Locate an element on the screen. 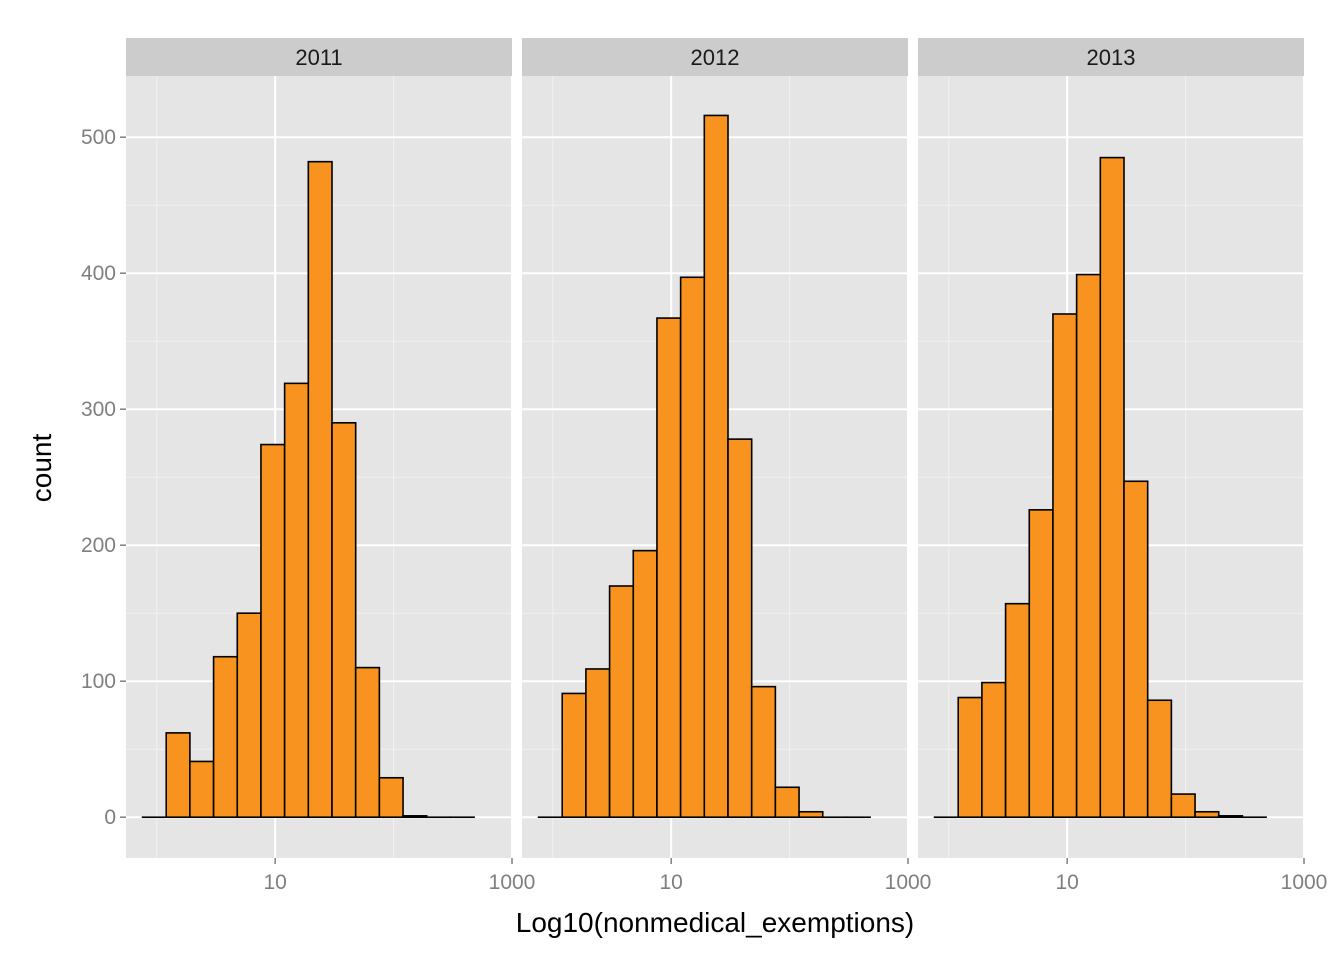 The height and width of the screenshot is (960, 1344). y-tick-label: 400 is located at coordinates (98, 273).